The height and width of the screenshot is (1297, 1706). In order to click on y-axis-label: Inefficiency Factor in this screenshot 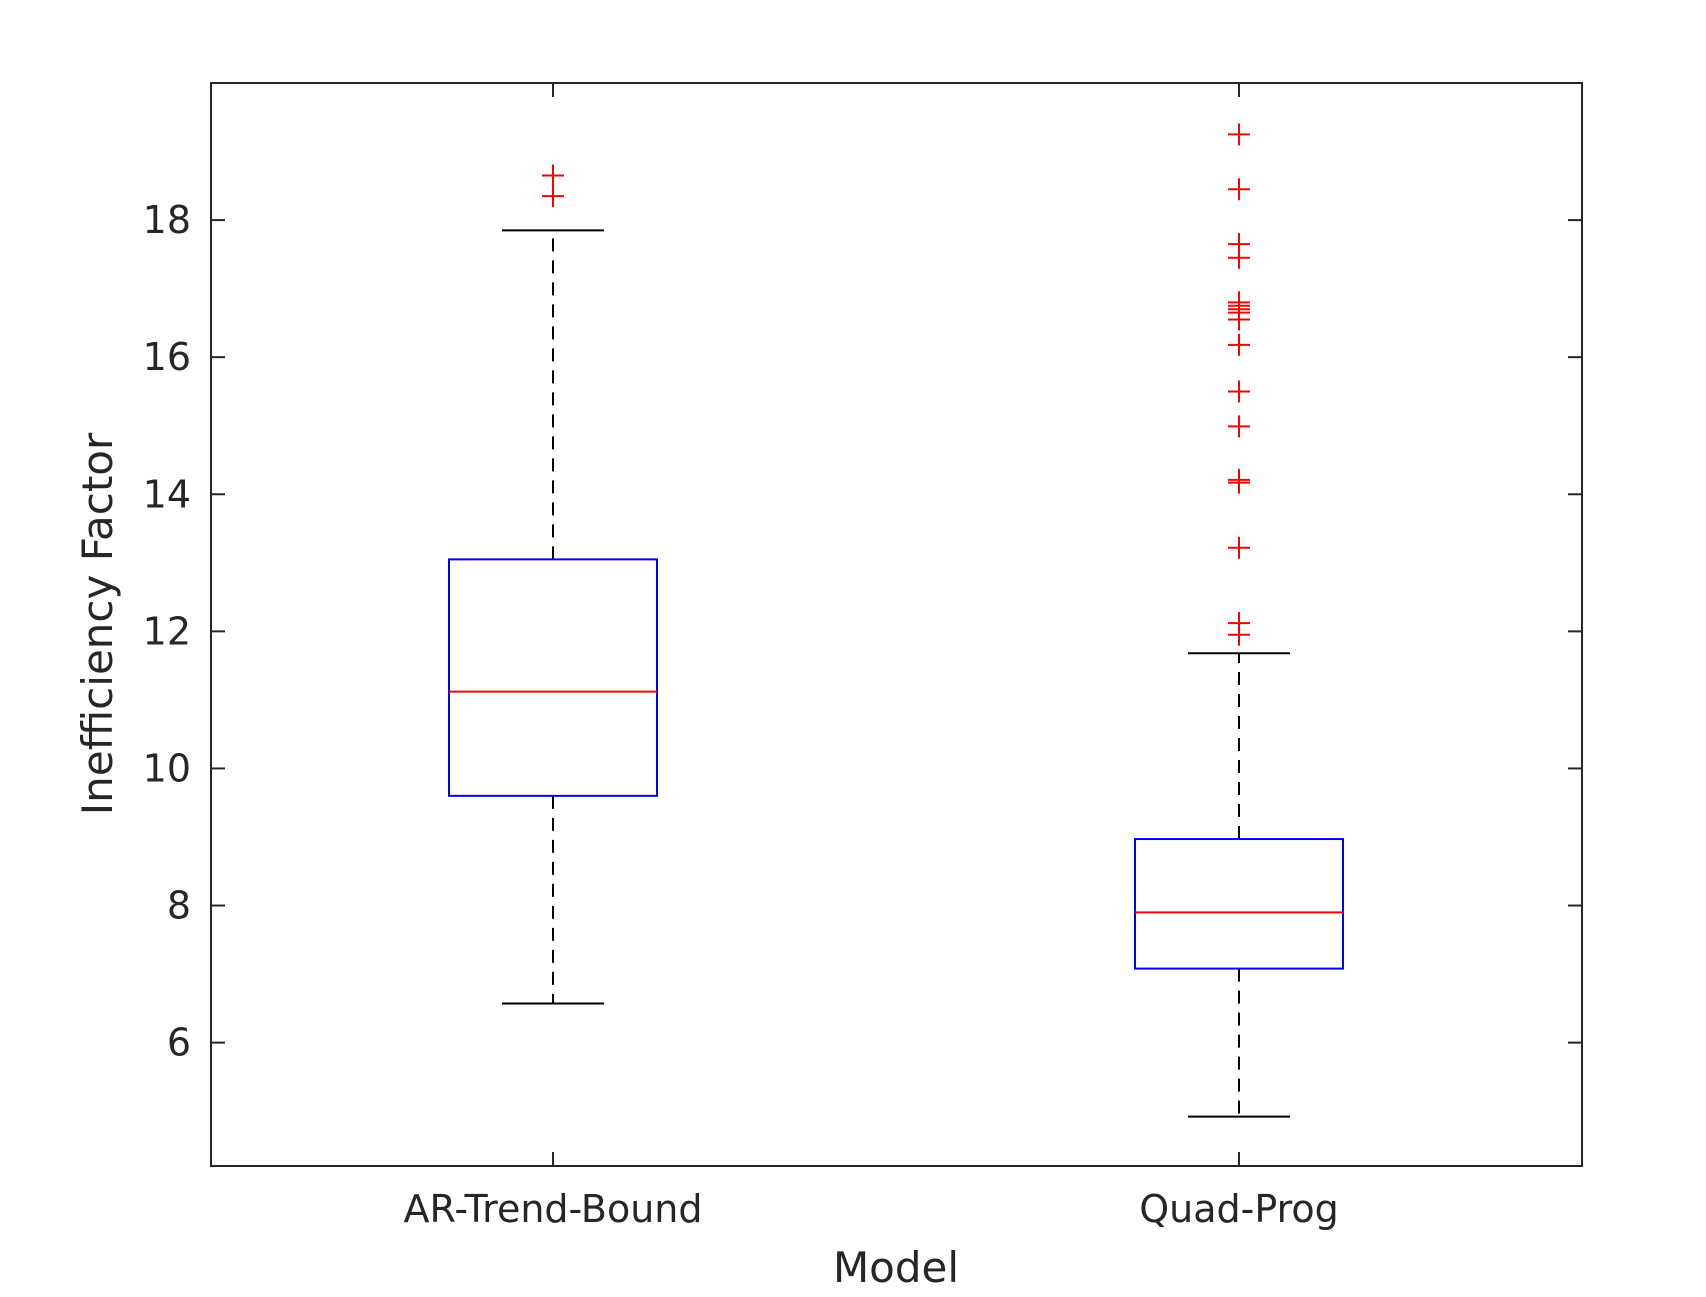, I will do `click(97, 623)`.